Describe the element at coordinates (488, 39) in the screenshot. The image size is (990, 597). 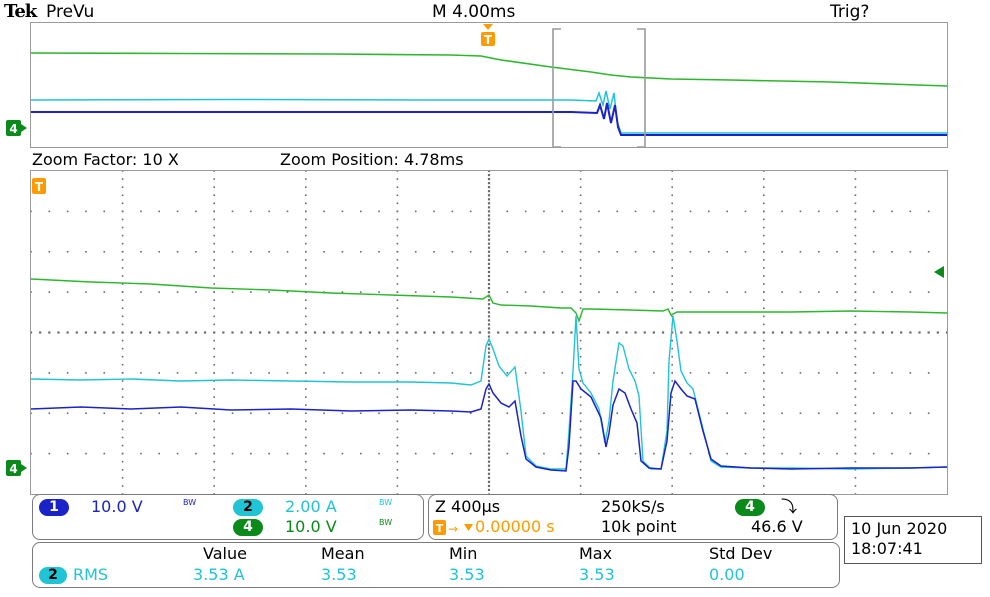
I see `overview-trigger-marker: T` at that location.